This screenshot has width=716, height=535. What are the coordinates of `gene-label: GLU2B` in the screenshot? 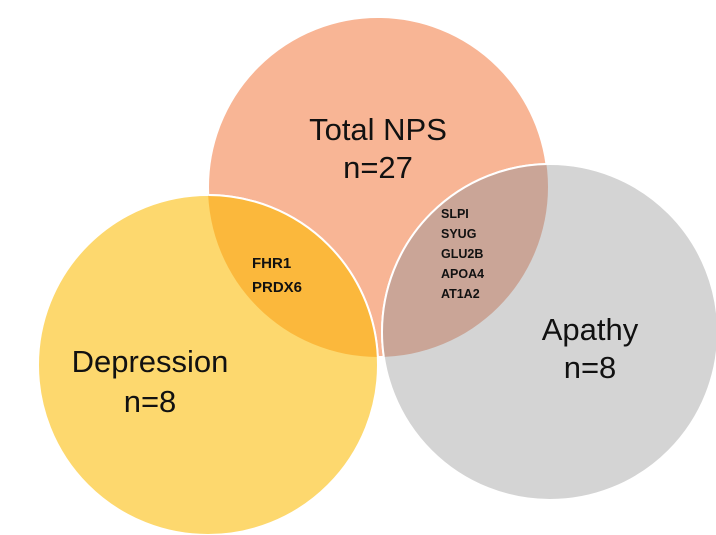 It's located at (462, 254).